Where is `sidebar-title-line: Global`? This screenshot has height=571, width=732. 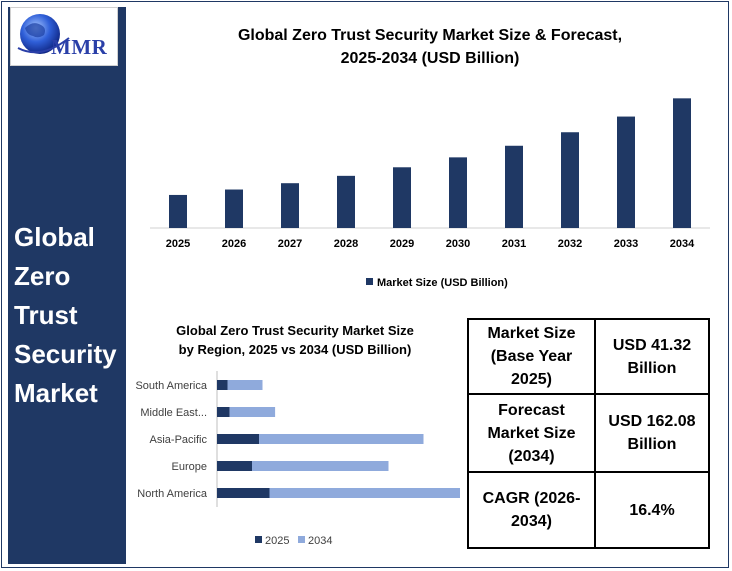 sidebar-title-line: Global is located at coordinates (54, 237).